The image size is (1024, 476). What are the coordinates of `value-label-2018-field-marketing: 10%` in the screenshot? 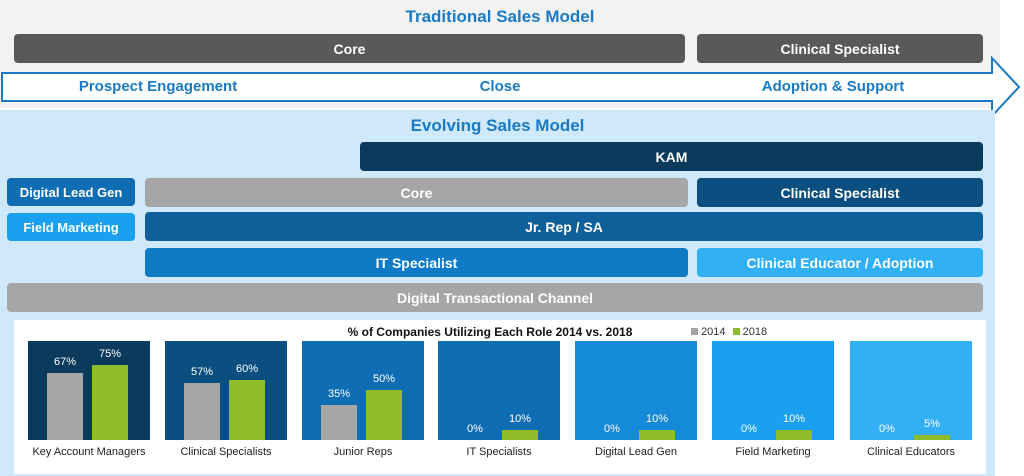 It's located at (794, 419).